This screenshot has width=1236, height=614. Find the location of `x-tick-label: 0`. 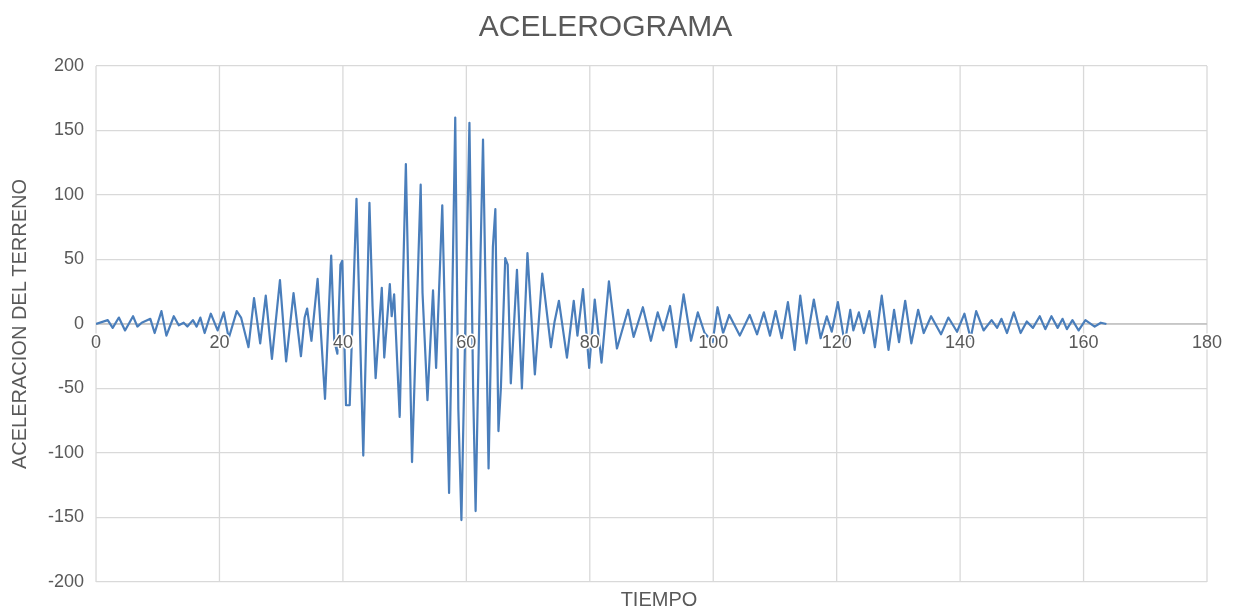

x-tick-label: 0 is located at coordinates (96, 341).